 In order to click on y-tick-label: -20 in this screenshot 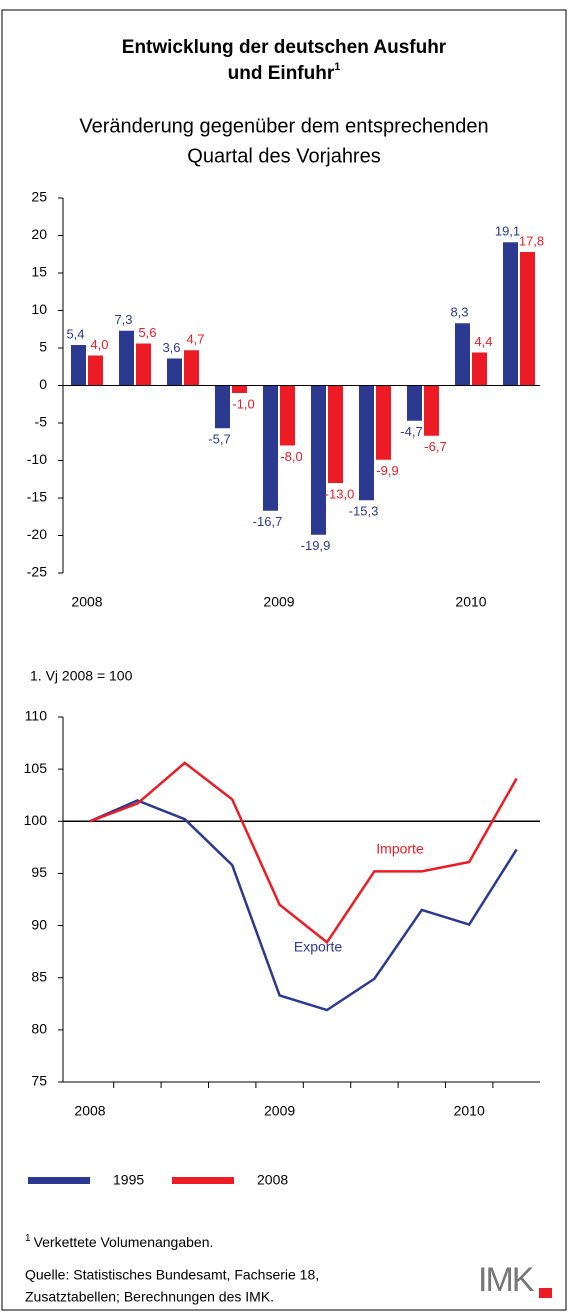, I will do `click(37, 534)`.